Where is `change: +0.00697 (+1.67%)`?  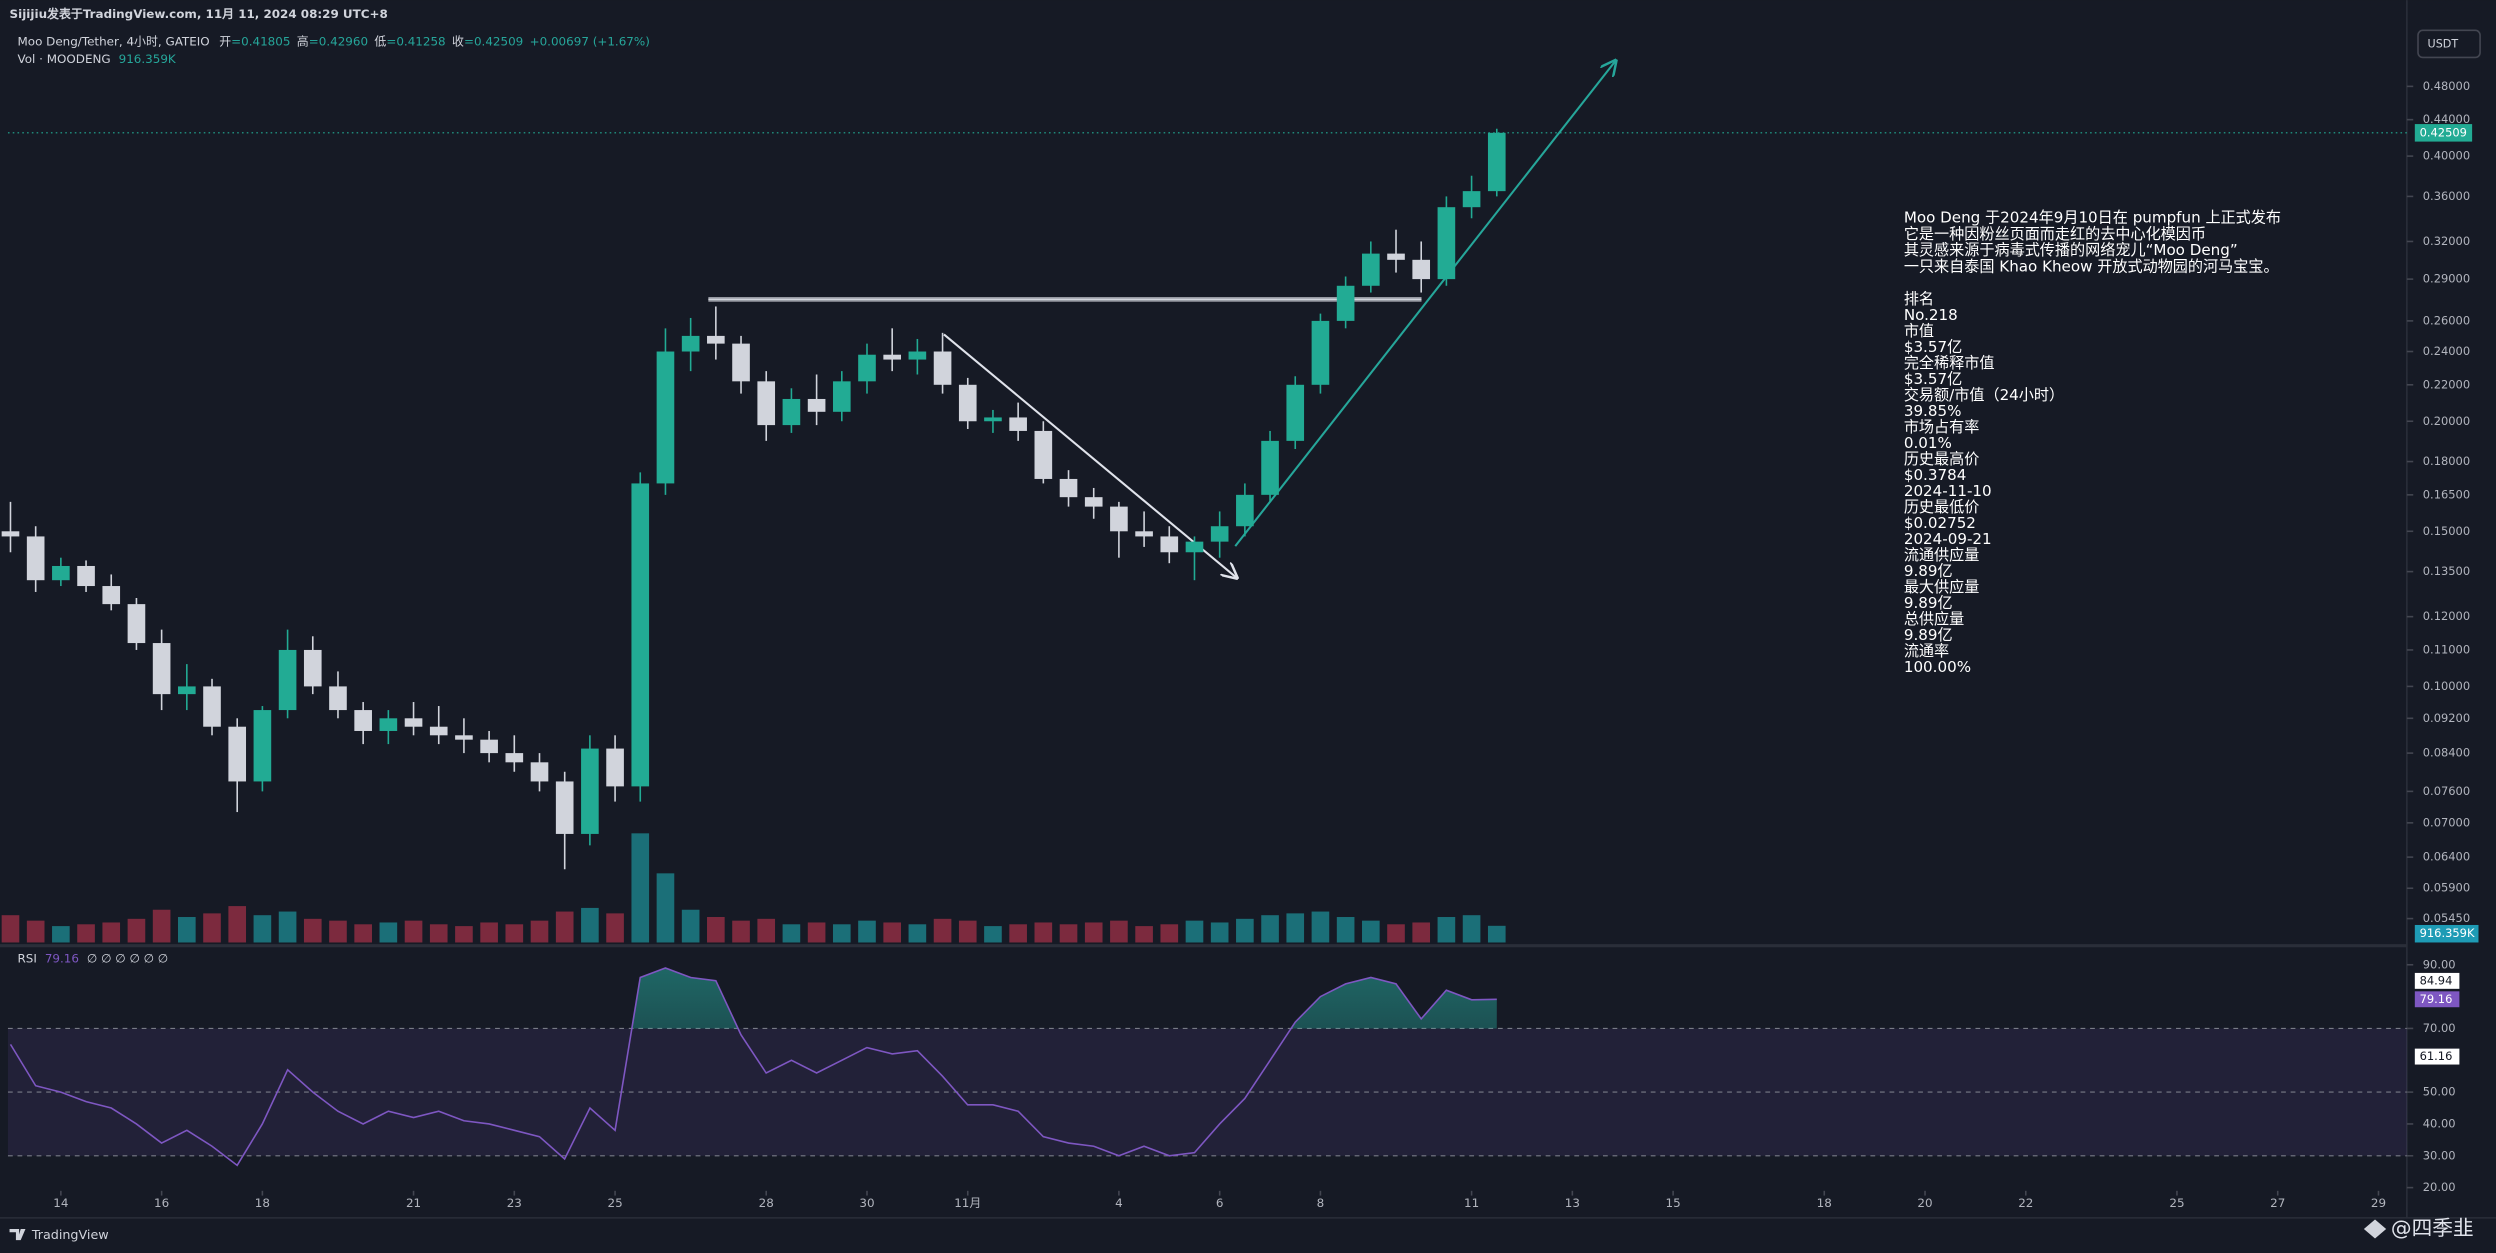 change: +0.00697 (+1.67%) is located at coordinates (590, 41).